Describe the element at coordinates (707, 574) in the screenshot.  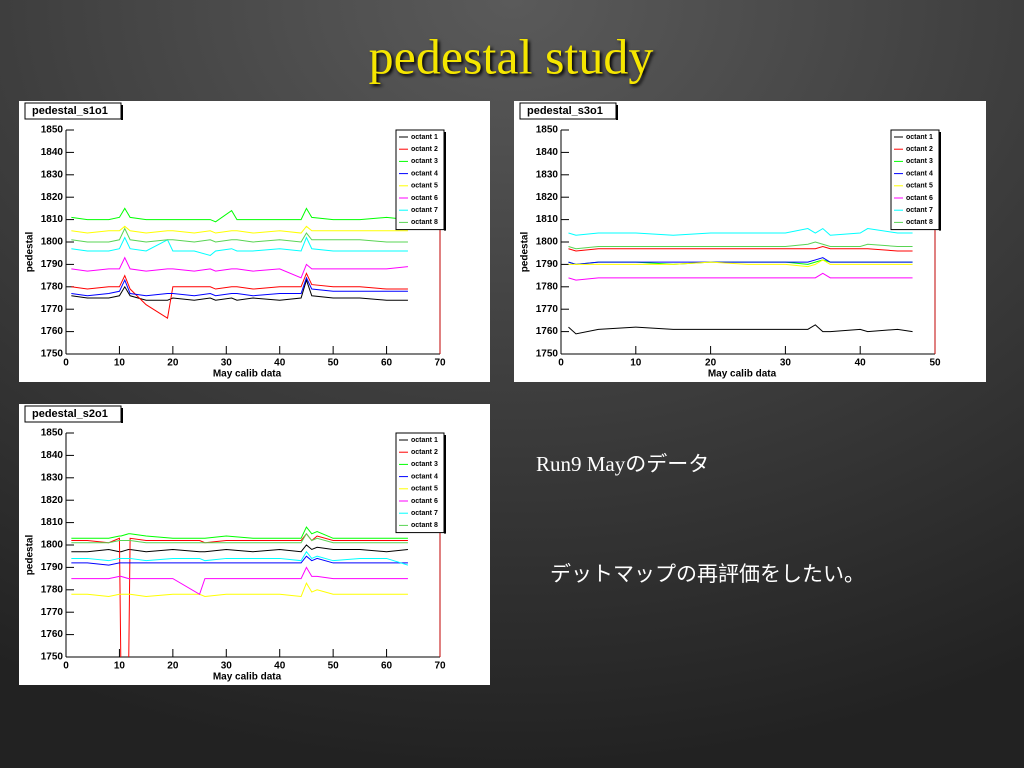
I see `slide-text: デットマップの再評価をしたい。` at that location.